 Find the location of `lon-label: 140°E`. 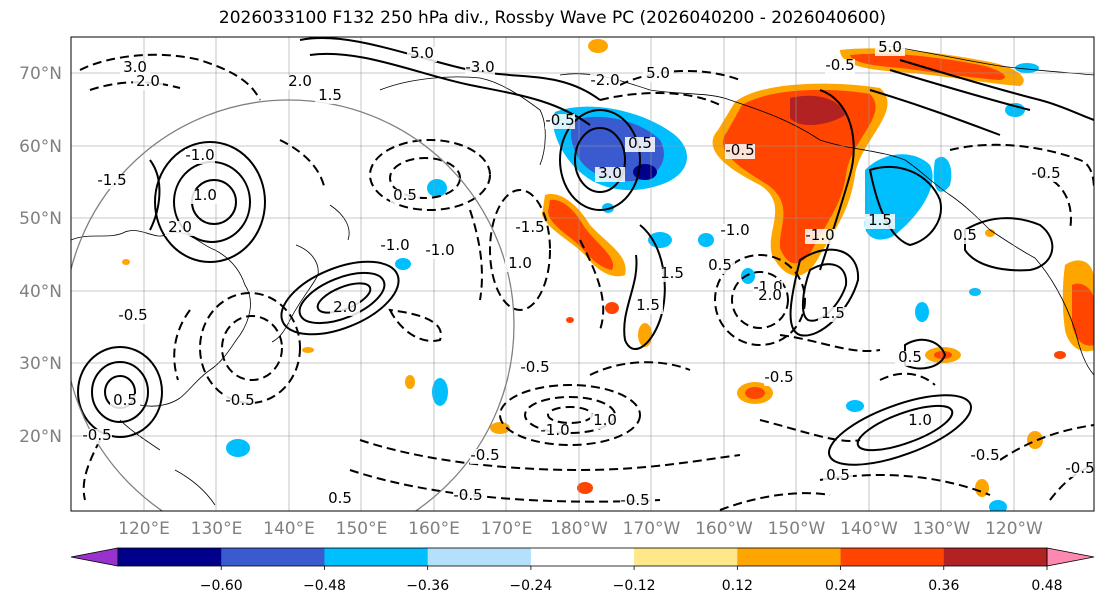

lon-label: 140°E is located at coordinates (289, 529).